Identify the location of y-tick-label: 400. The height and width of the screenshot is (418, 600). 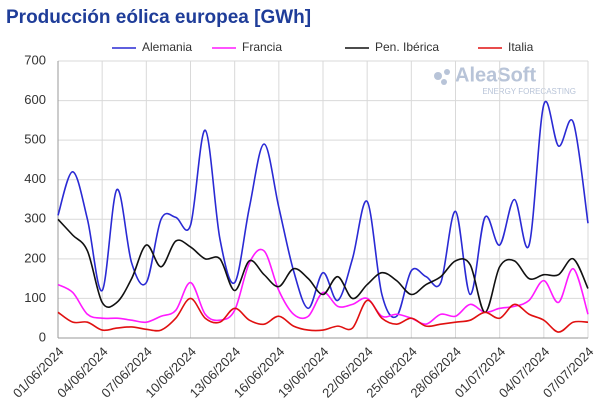
(35, 178).